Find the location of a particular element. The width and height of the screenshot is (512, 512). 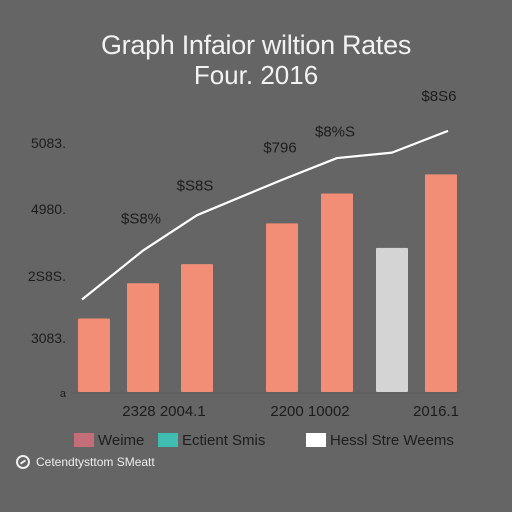

x-tick-label: 2200 10002 is located at coordinates (309, 411).